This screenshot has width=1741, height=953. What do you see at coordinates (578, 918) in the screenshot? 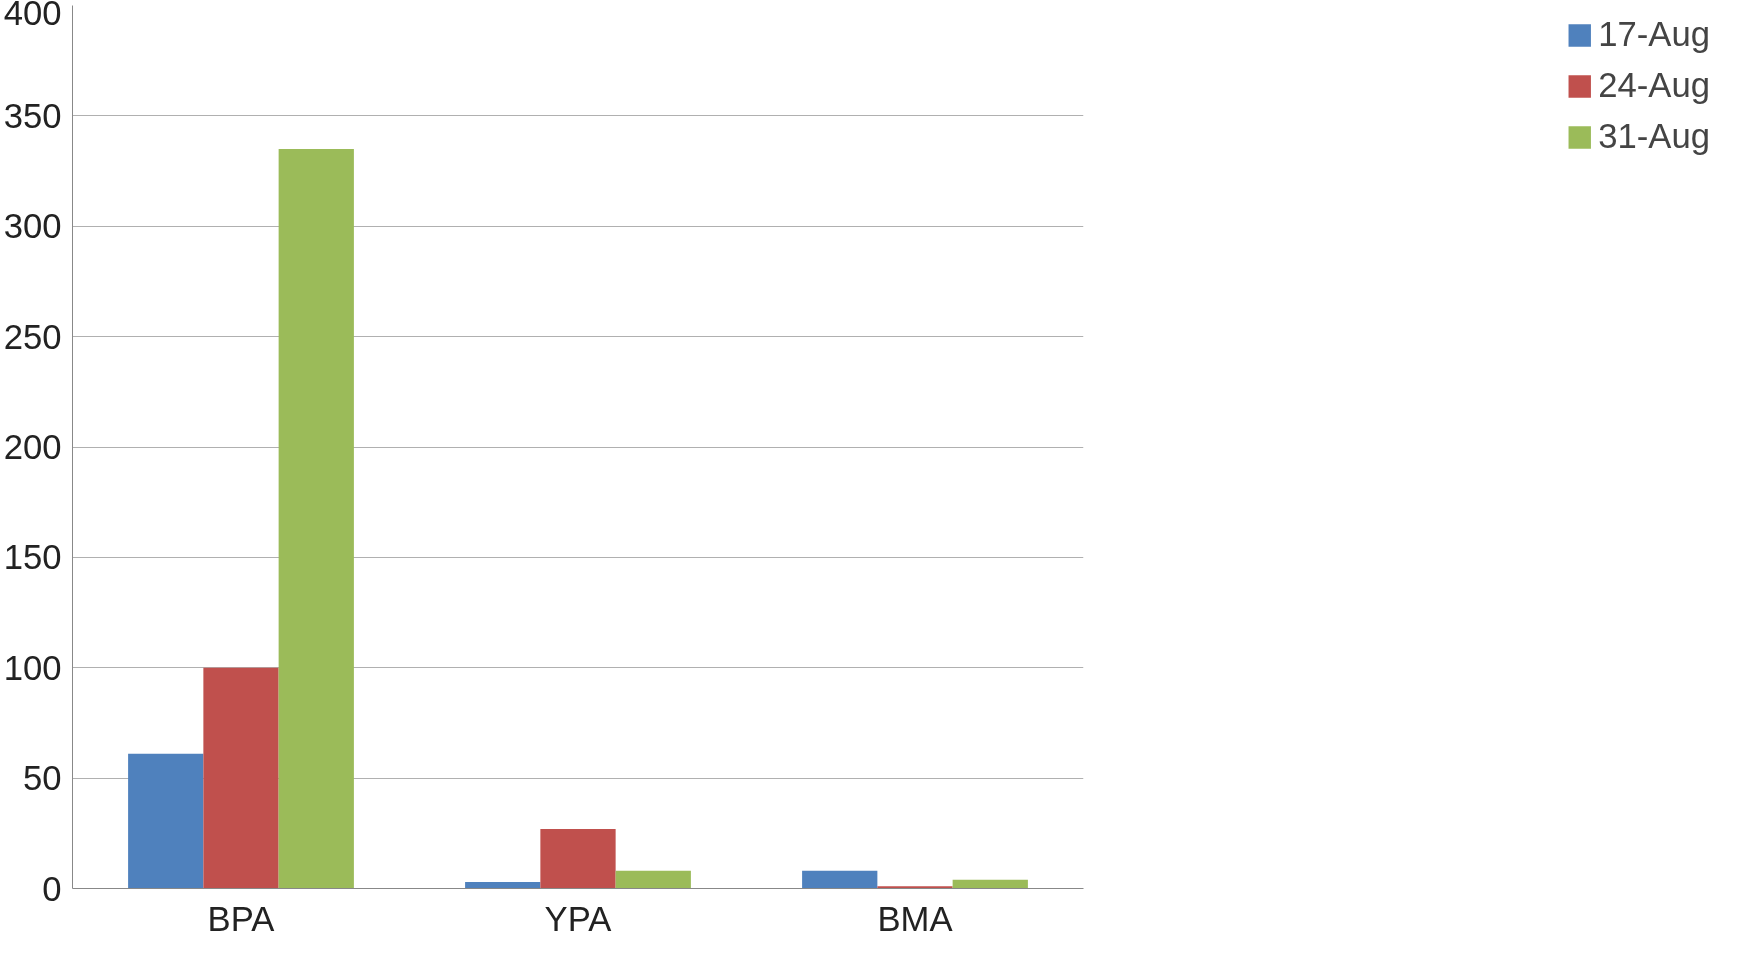
I see `x-tick-label: YPA` at bounding box center [578, 918].